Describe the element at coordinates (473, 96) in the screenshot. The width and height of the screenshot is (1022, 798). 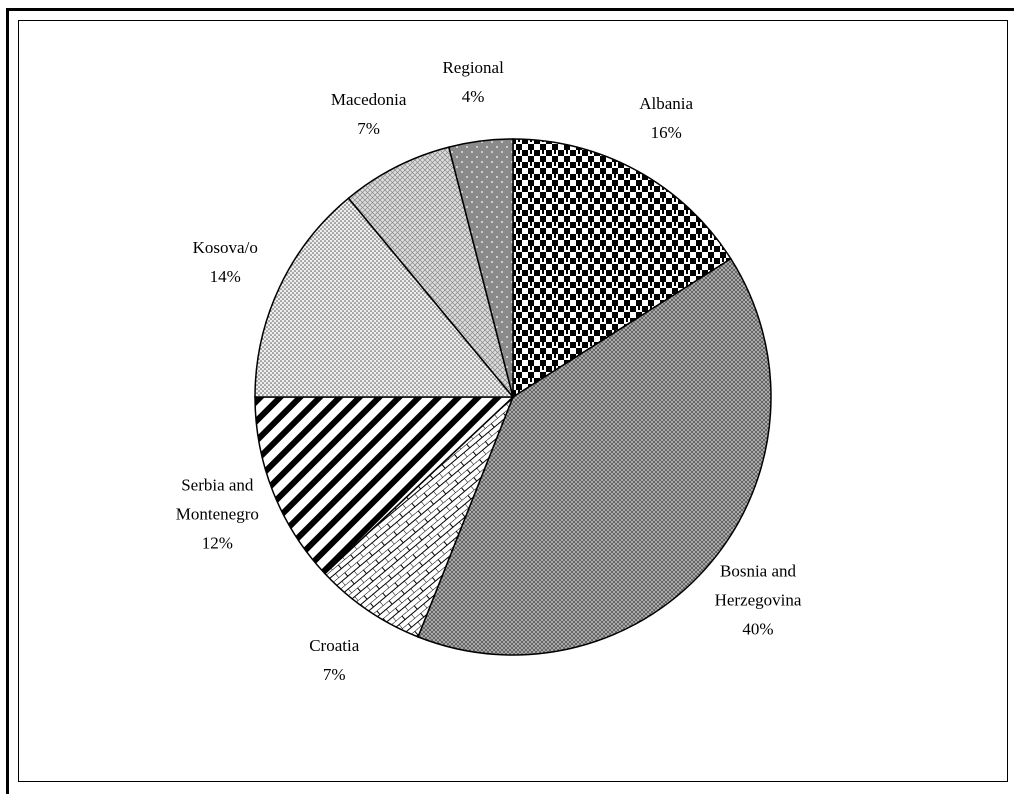
I see `percent-label: 4%` at that location.